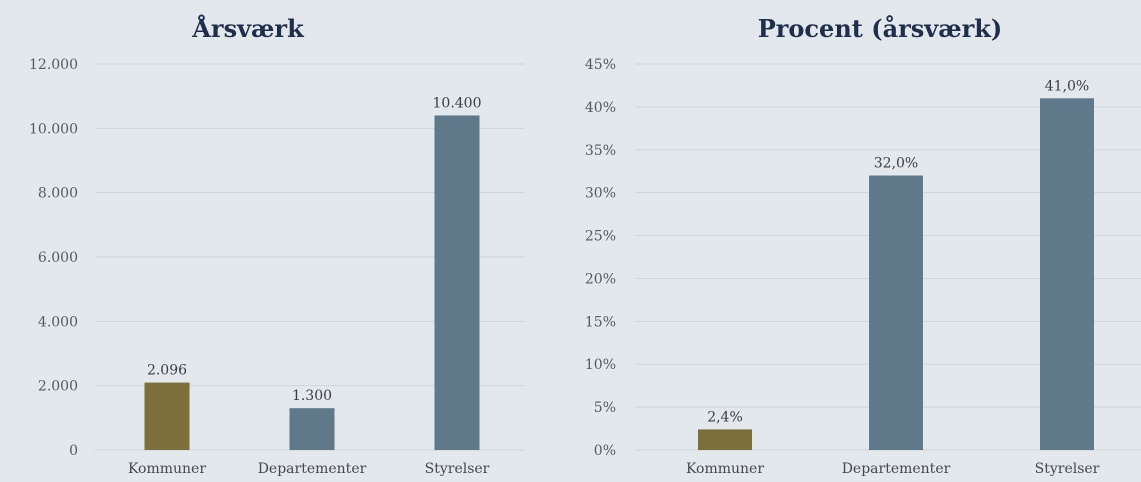 The height and width of the screenshot is (482, 1141). I want to click on y-tick-label: 15%, so click(600, 322).